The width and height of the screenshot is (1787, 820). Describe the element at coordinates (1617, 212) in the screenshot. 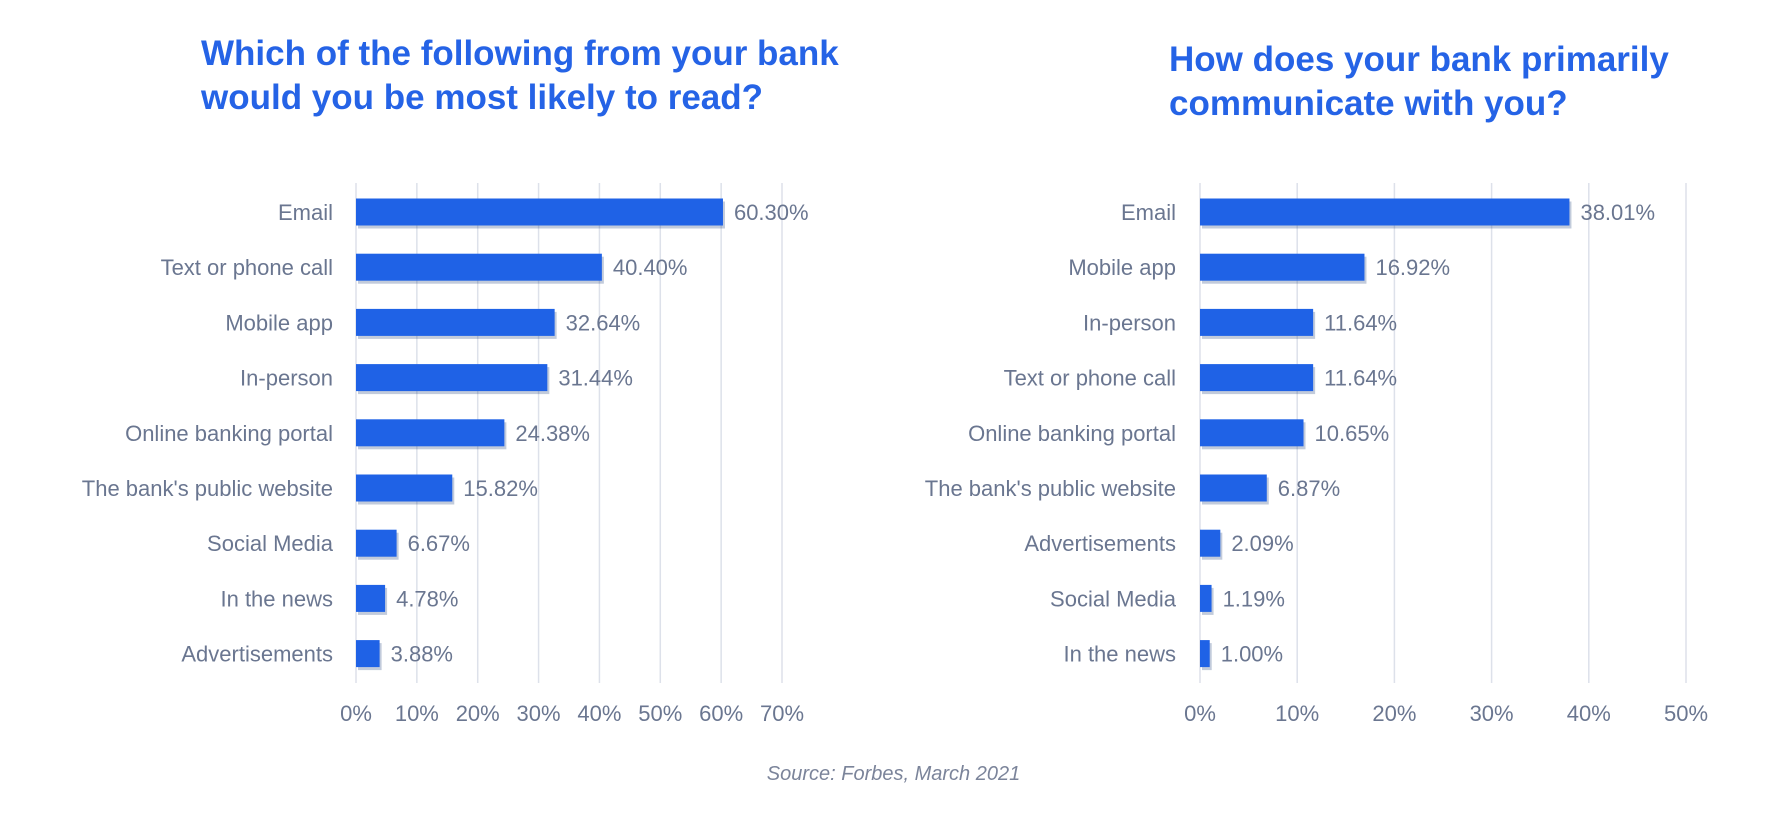

I see `data-label: 38.01%` at that location.